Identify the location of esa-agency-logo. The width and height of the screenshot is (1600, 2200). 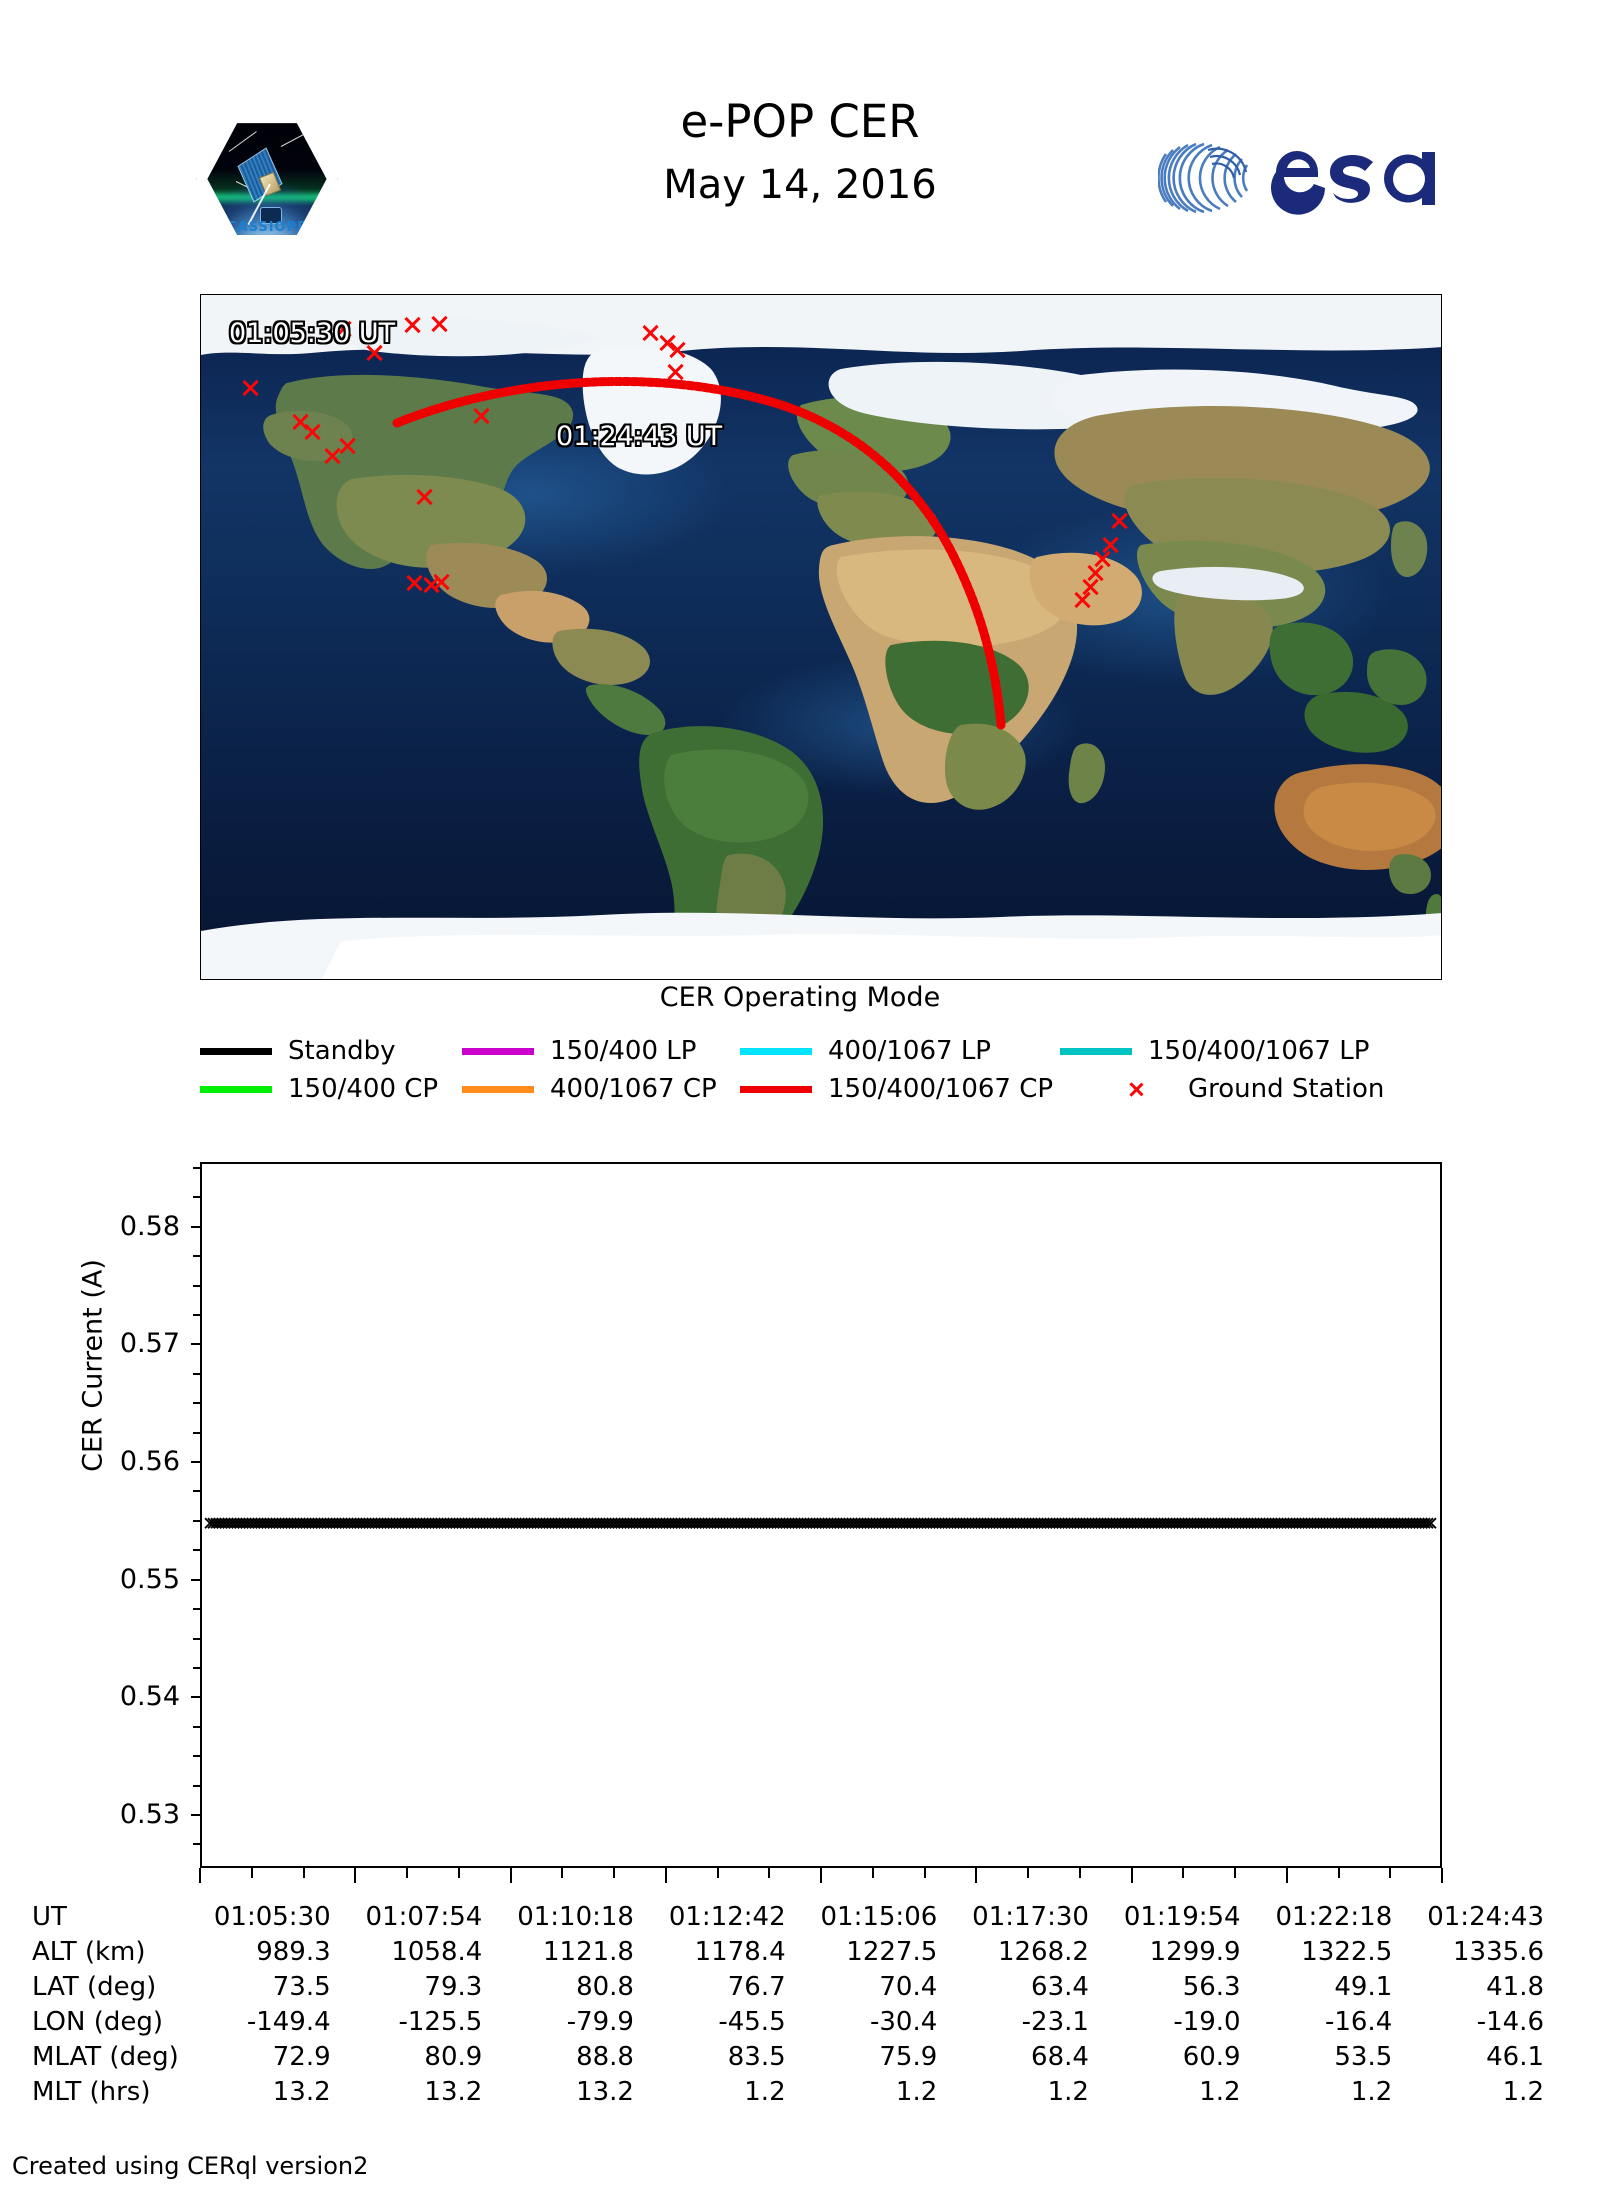
(1303, 172).